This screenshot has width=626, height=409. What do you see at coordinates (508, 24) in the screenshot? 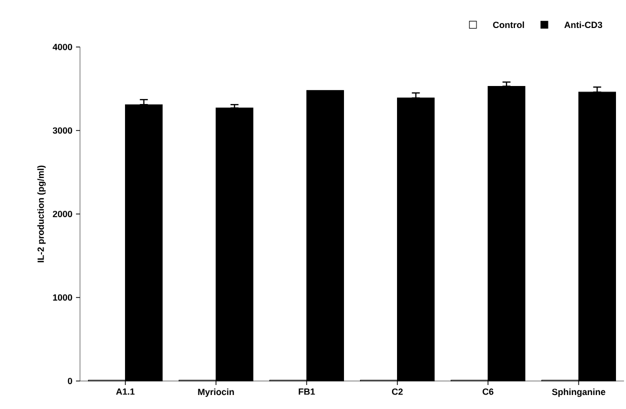
I see `legend-label: Control` at bounding box center [508, 24].